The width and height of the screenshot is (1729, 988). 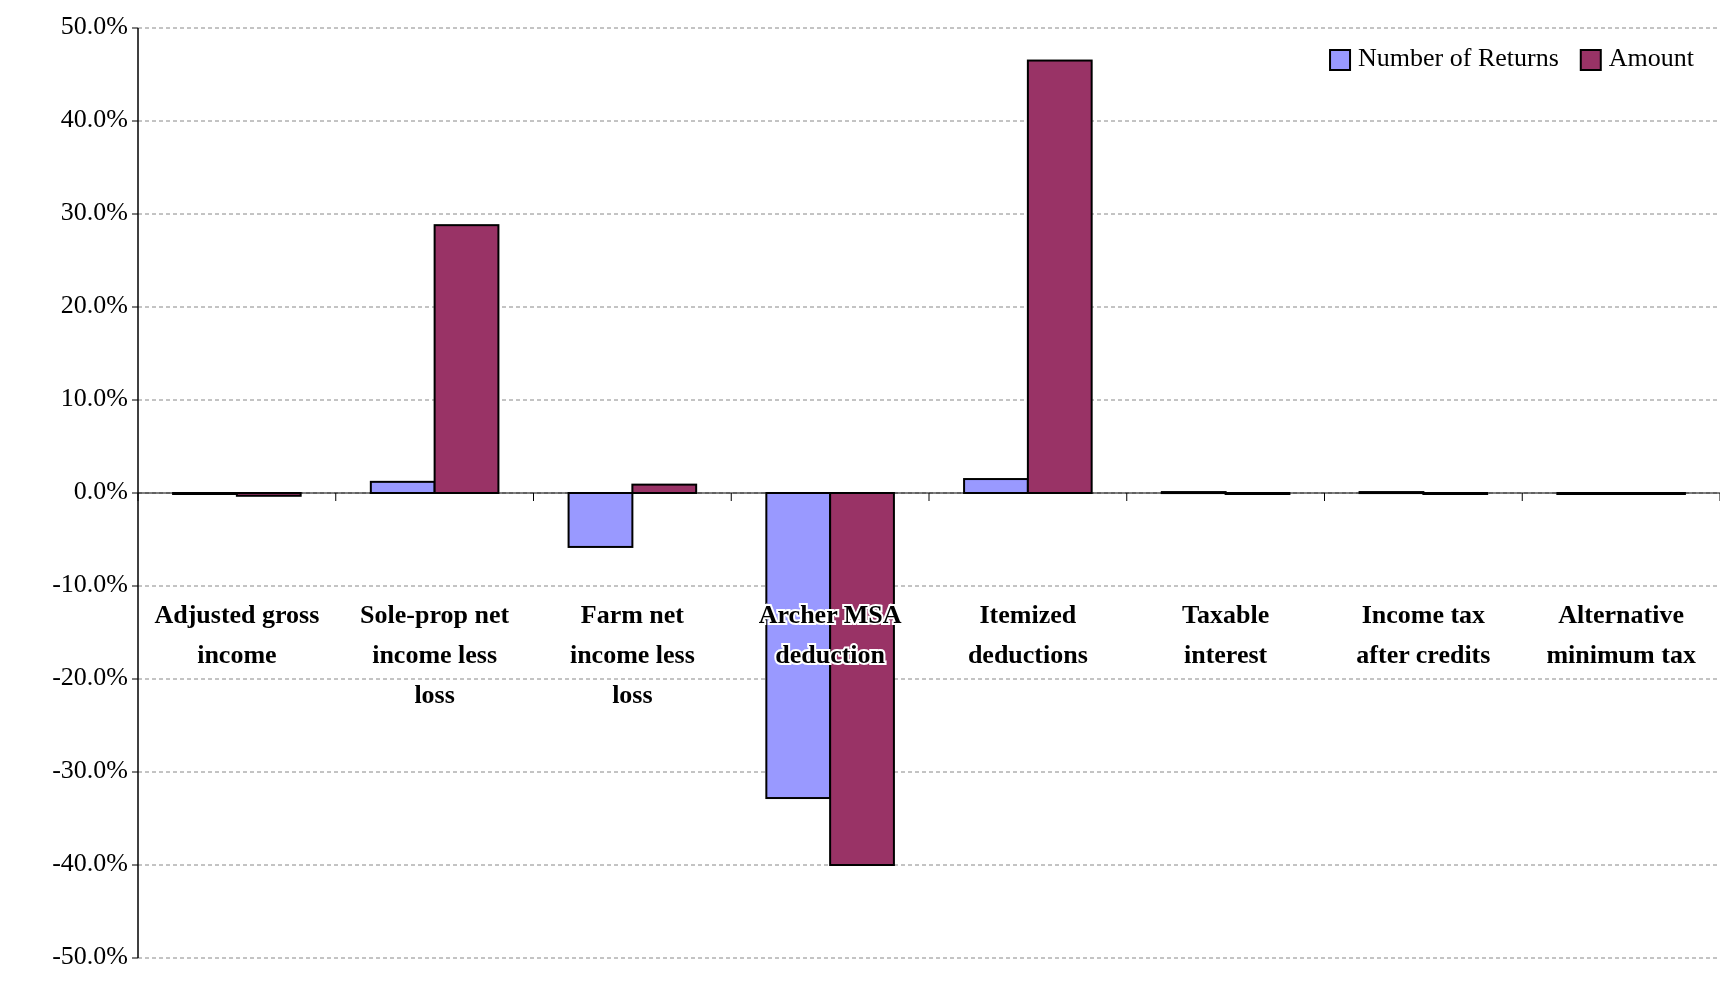 What do you see at coordinates (435, 655) in the screenshot?
I see `x-tick-label: Sole-prop net income less loss` at bounding box center [435, 655].